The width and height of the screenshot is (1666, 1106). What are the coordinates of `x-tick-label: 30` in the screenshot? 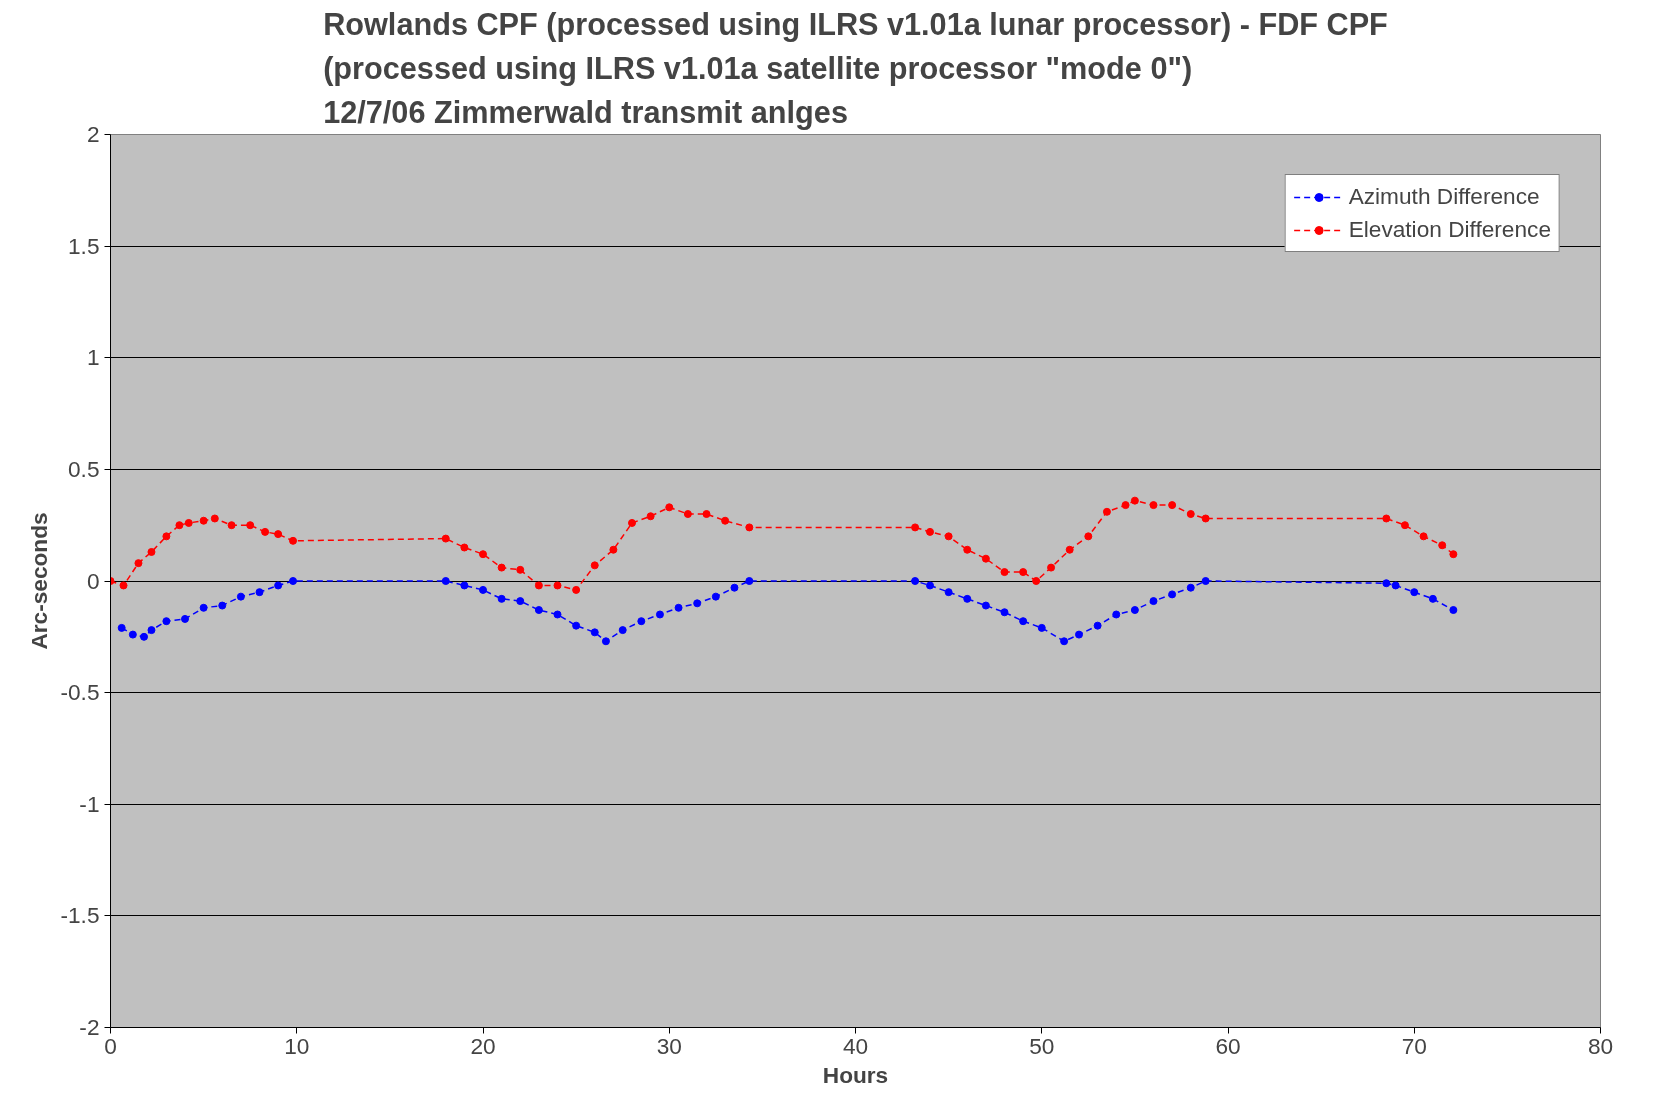 It's located at (669, 1045).